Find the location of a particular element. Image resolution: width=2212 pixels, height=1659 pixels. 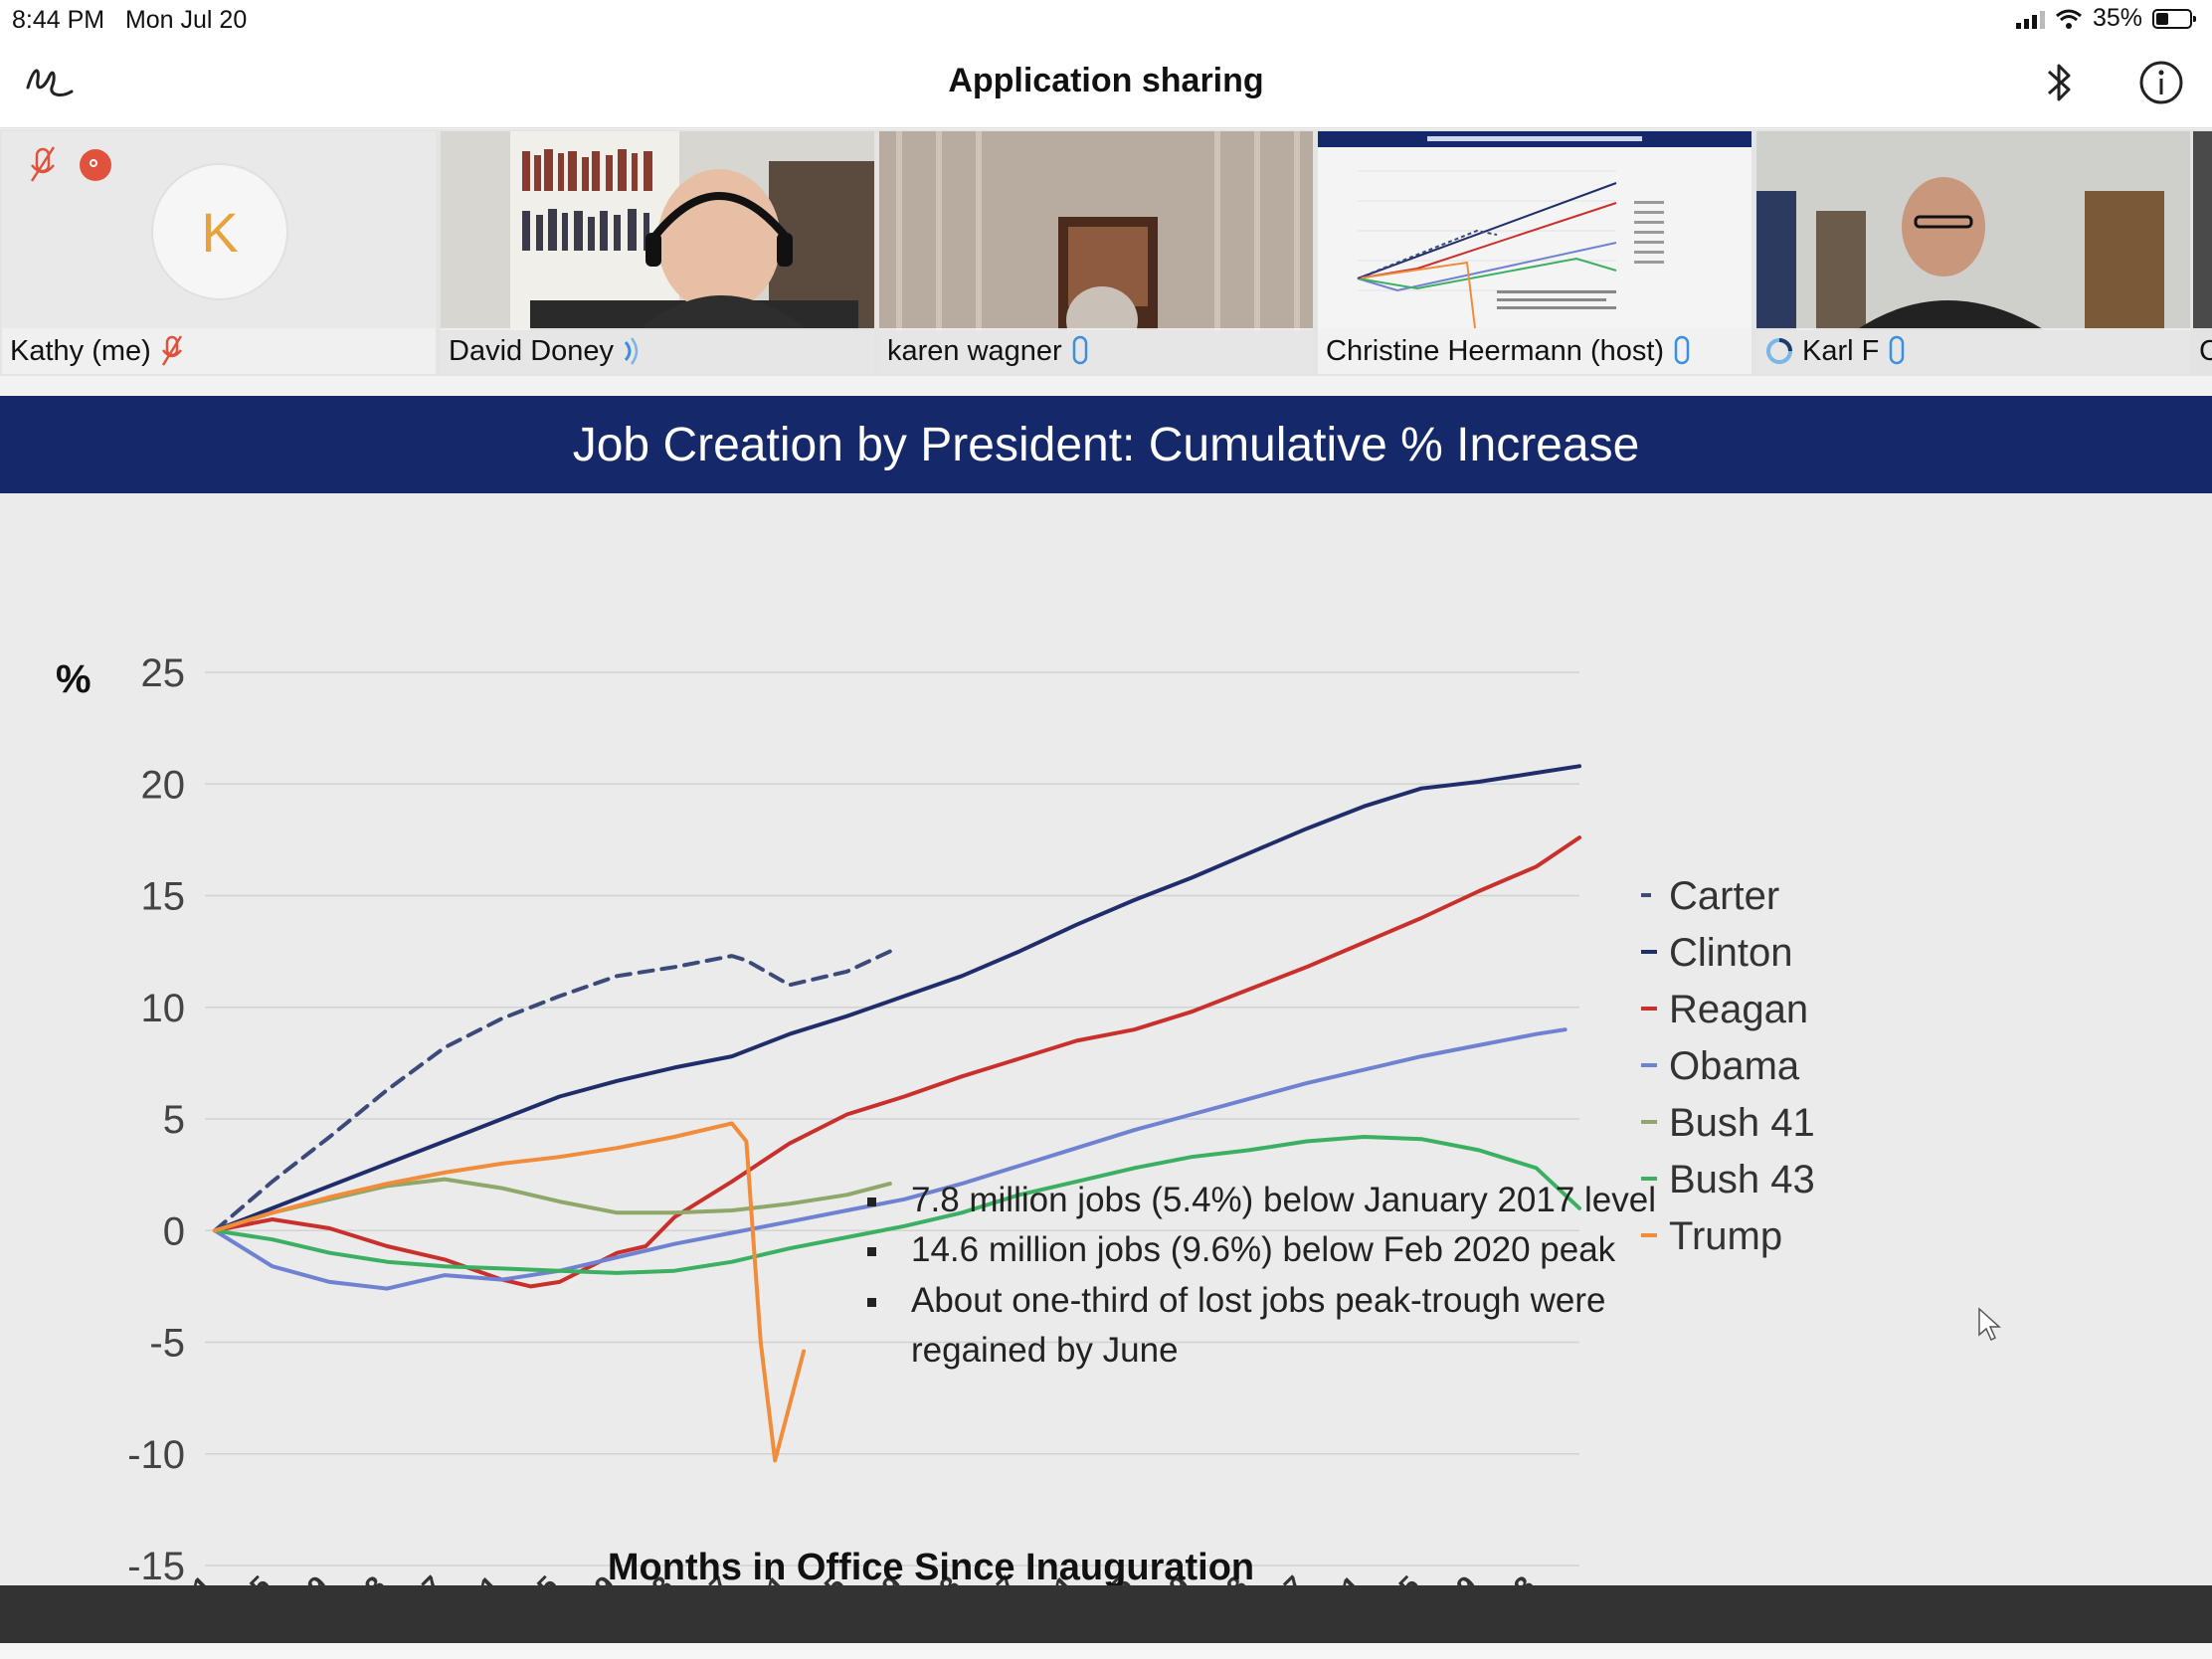

x-tick-label: 1 is located at coordinates (202, 1577).